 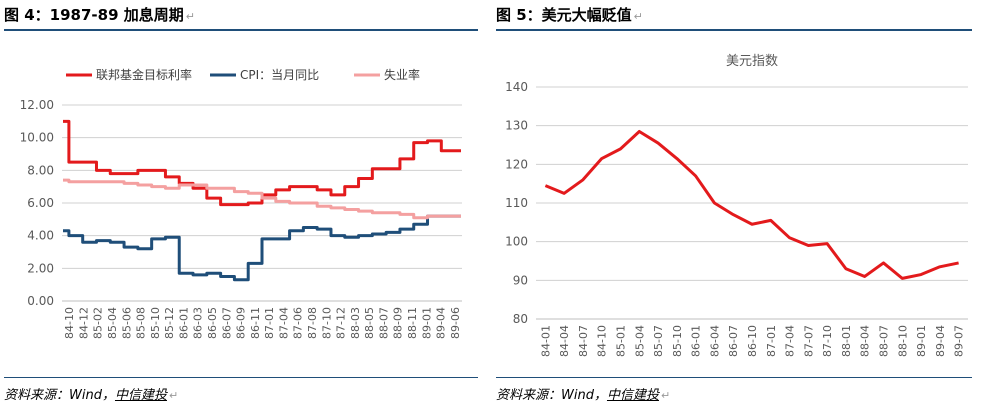 What do you see at coordinates (241, 377) in the screenshot?
I see `left-bottom-rule` at bounding box center [241, 377].